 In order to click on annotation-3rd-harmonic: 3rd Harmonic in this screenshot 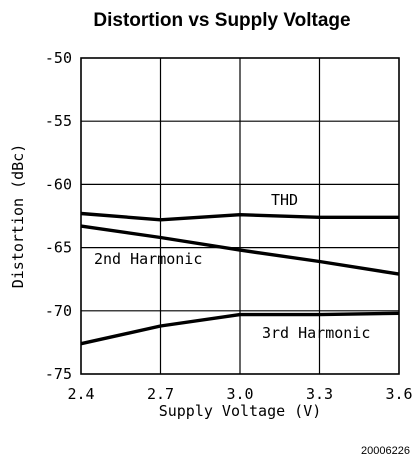, I will do `click(316, 333)`.